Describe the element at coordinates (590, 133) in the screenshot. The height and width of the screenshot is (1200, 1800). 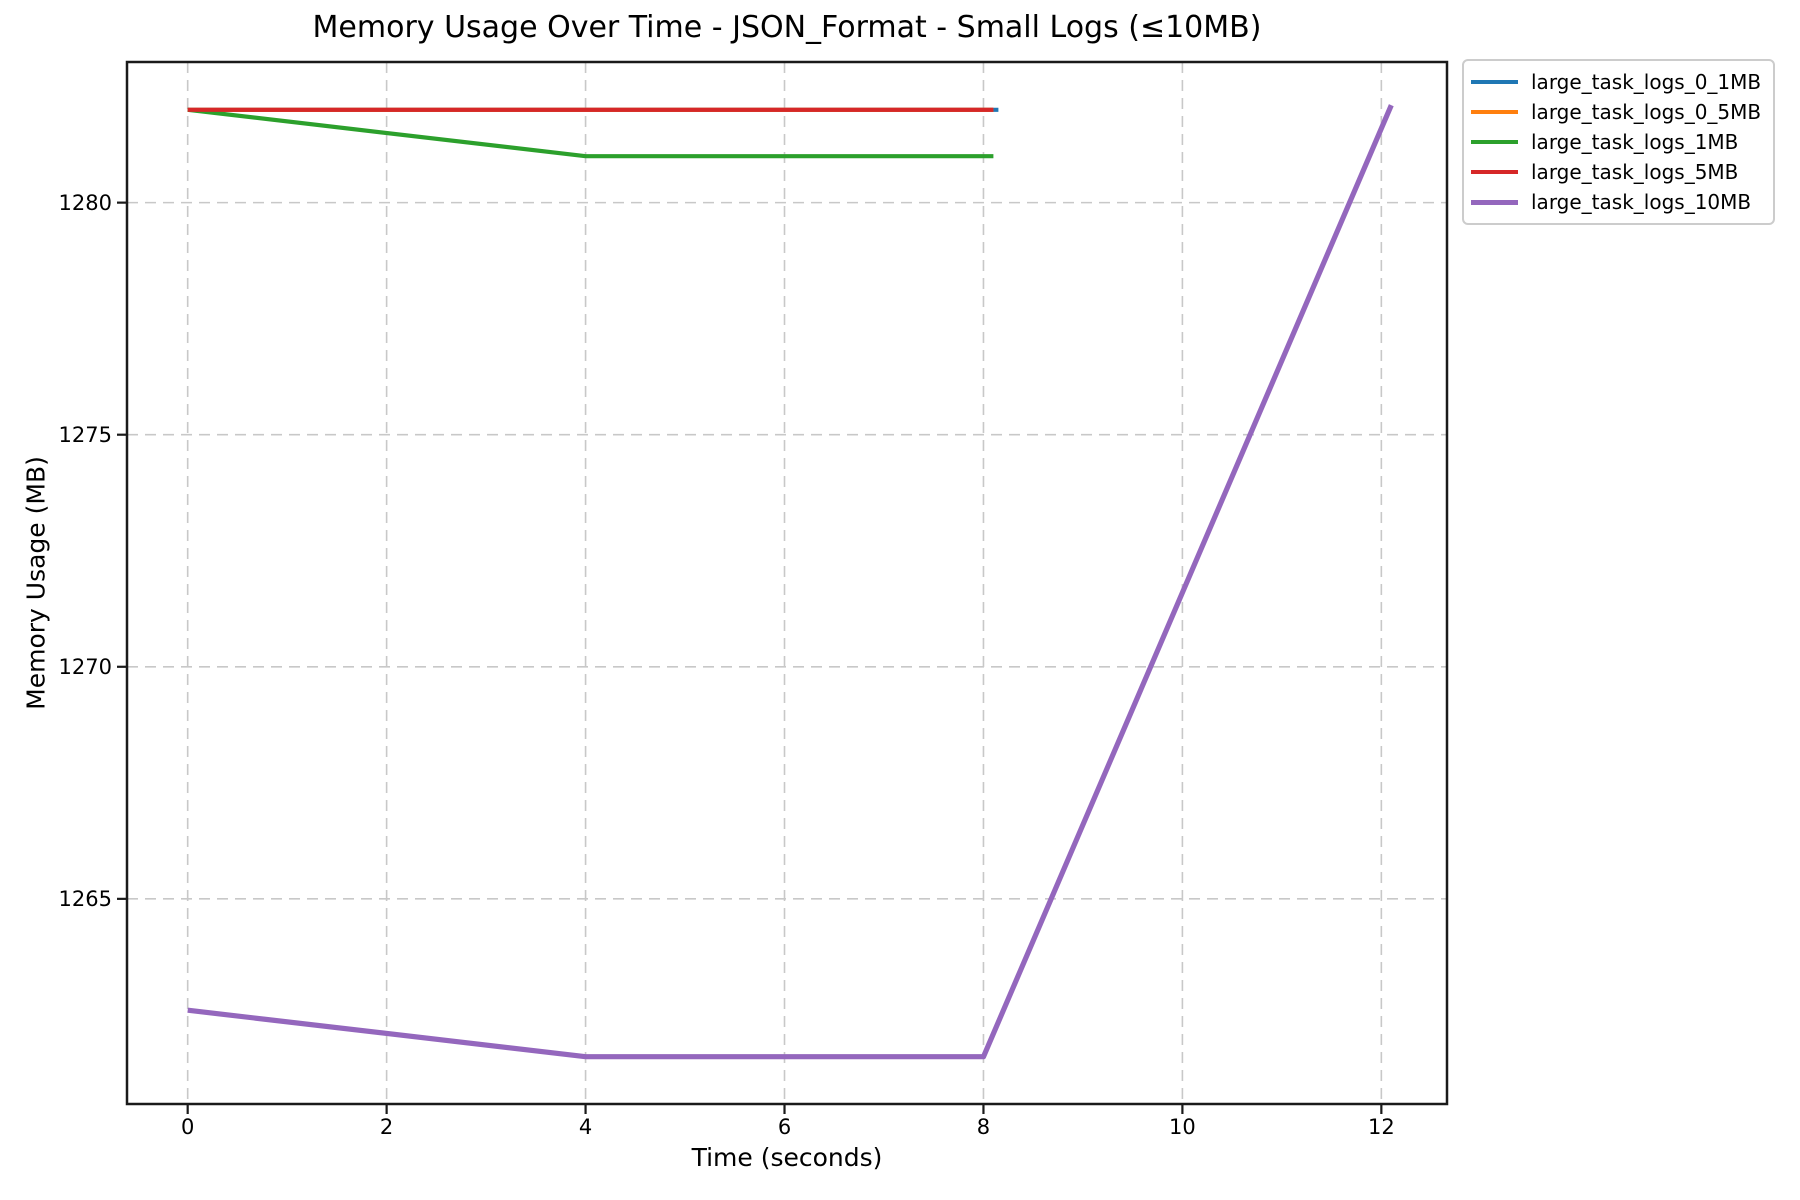
I see `series-line-large_task_logs_1MB` at that location.